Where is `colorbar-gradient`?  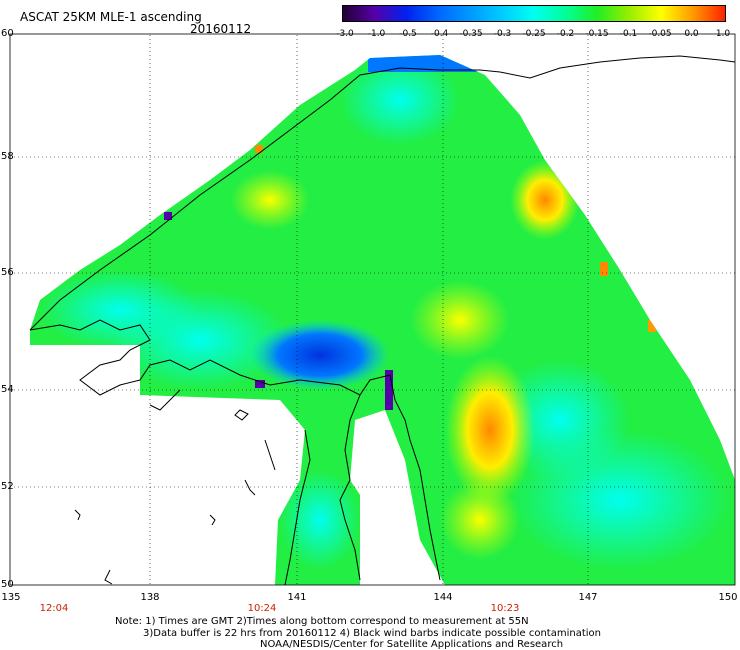 colorbar-gradient is located at coordinates (534, 13).